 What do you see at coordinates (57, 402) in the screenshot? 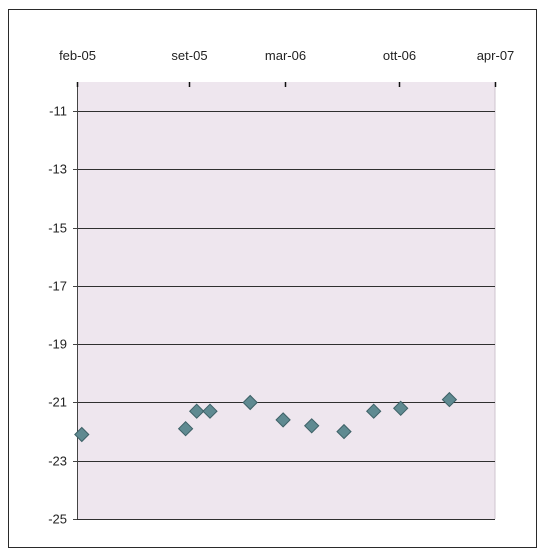
I see `y-tick-label: -21` at bounding box center [57, 402].